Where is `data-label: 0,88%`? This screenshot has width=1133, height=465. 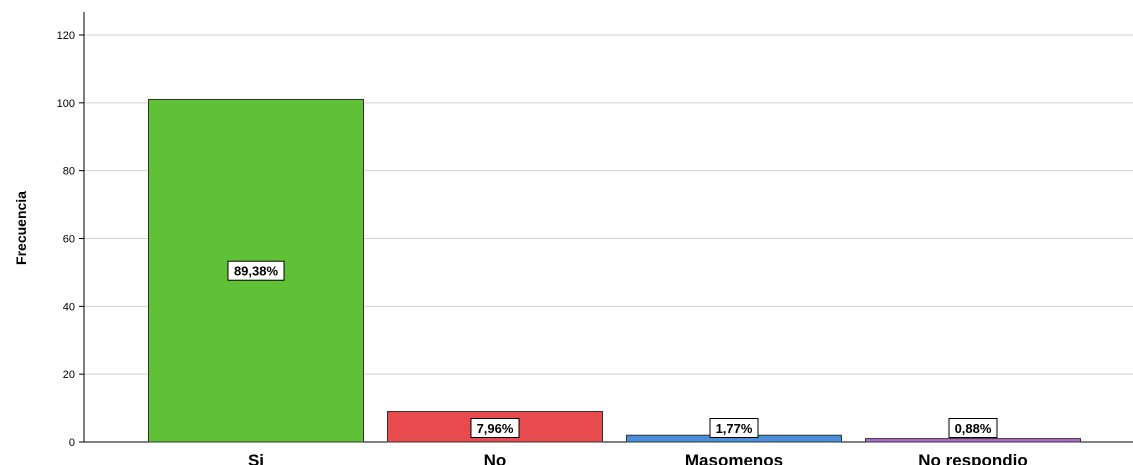
data-label: 0,88% is located at coordinates (973, 428).